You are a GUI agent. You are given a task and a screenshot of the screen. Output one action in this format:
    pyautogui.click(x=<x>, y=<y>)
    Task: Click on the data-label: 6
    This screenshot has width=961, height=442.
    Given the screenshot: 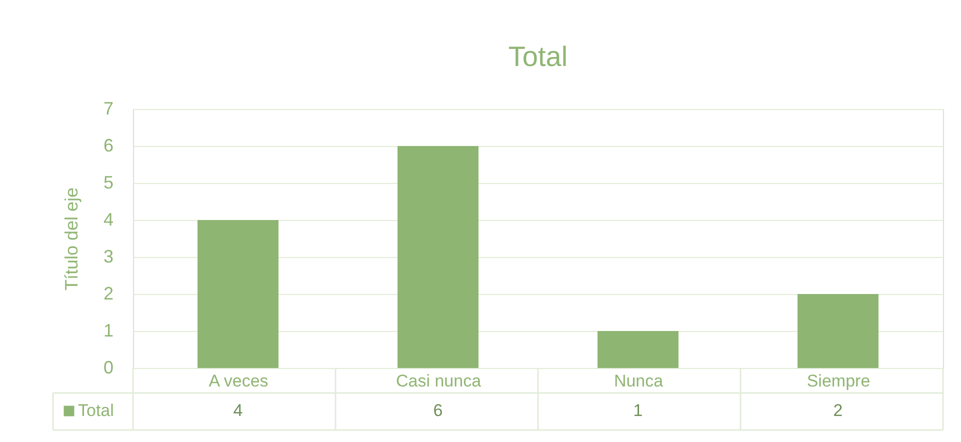 What is the action you would take?
    pyautogui.click(x=438, y=410)
    